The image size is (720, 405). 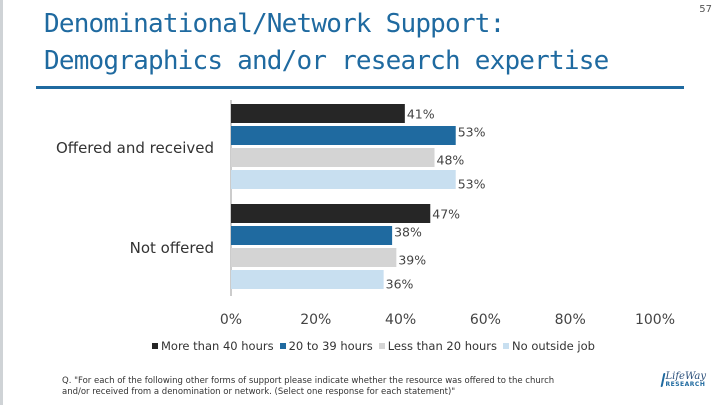 I want to click on category-label: Not offered, so click(x=172, y=248).